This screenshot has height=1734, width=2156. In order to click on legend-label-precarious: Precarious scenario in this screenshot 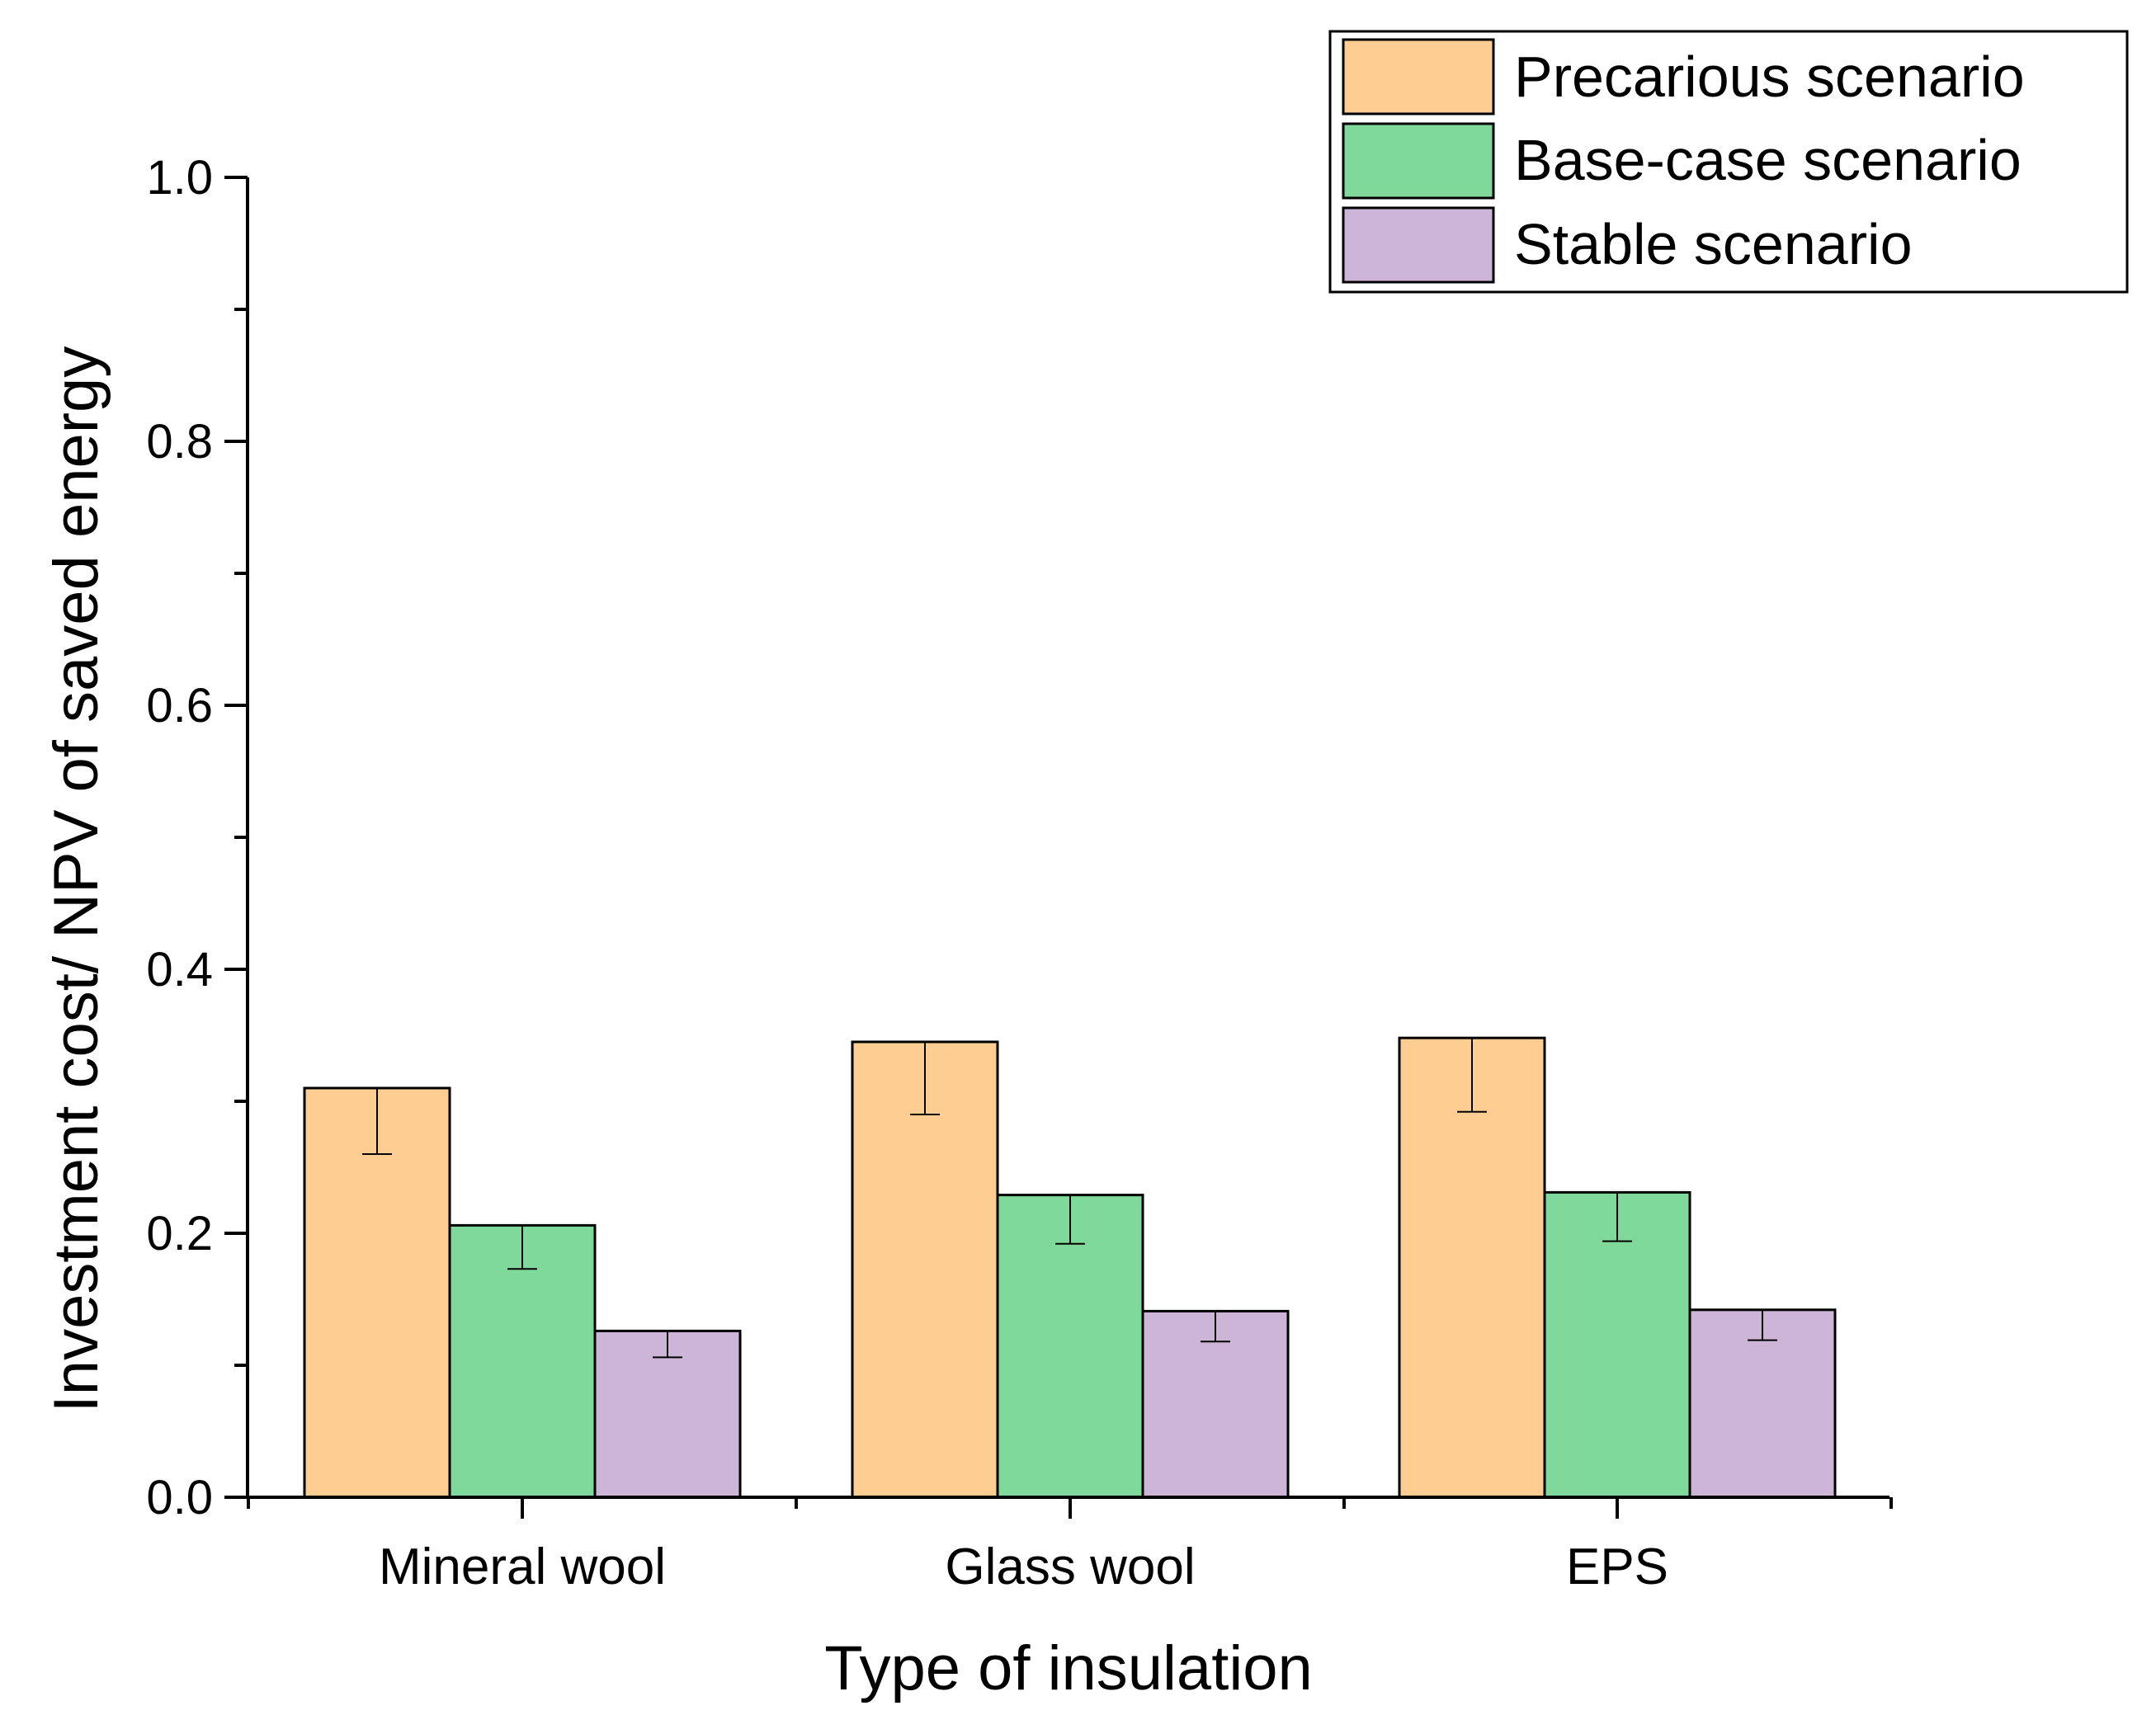, I will do `click(1769, 77)`.